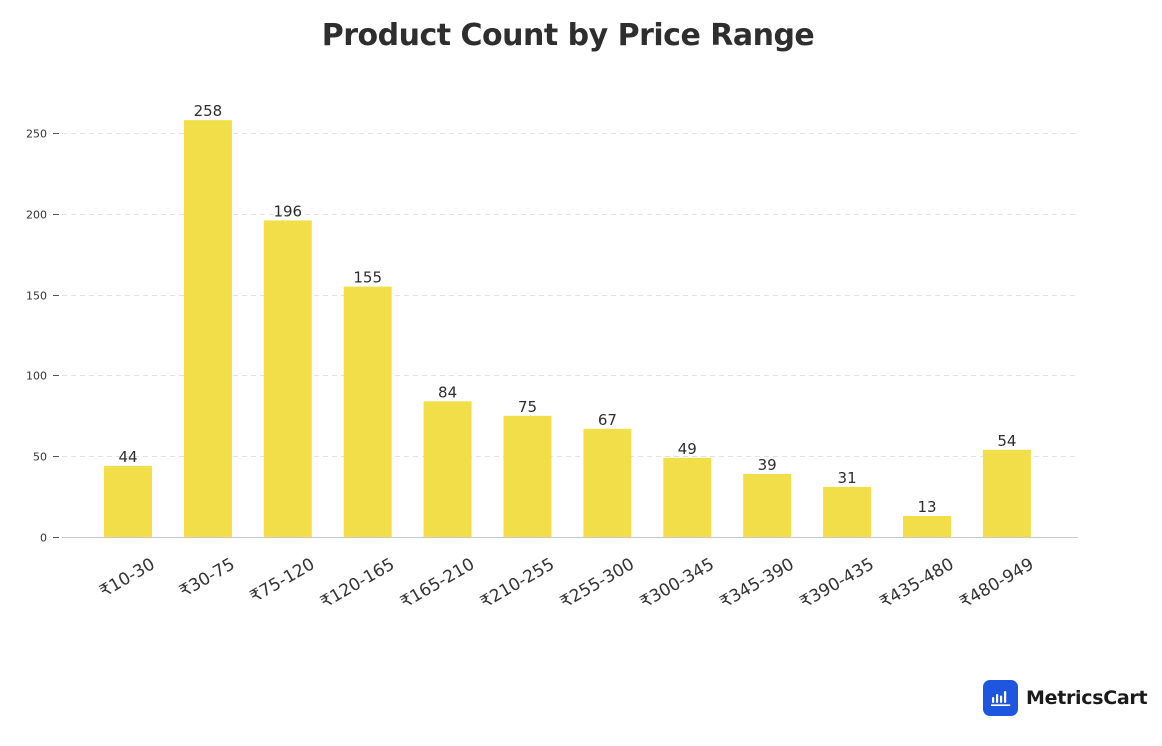 The image size is (1162, 746). What do you see at coordinates (36, 215) in the screenshot?
I see `y-tick-label: 200` at bounding box center [36, 215].